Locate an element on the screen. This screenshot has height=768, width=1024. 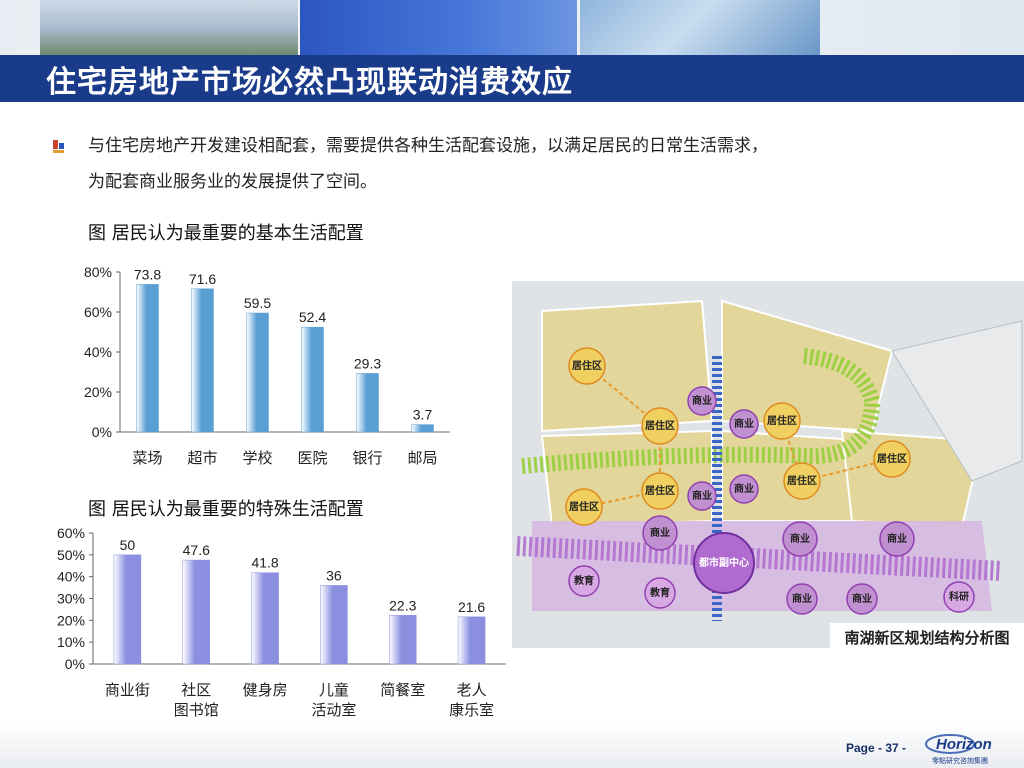
x-tick-label: 简餐室 is located at coordinates (402, 690).